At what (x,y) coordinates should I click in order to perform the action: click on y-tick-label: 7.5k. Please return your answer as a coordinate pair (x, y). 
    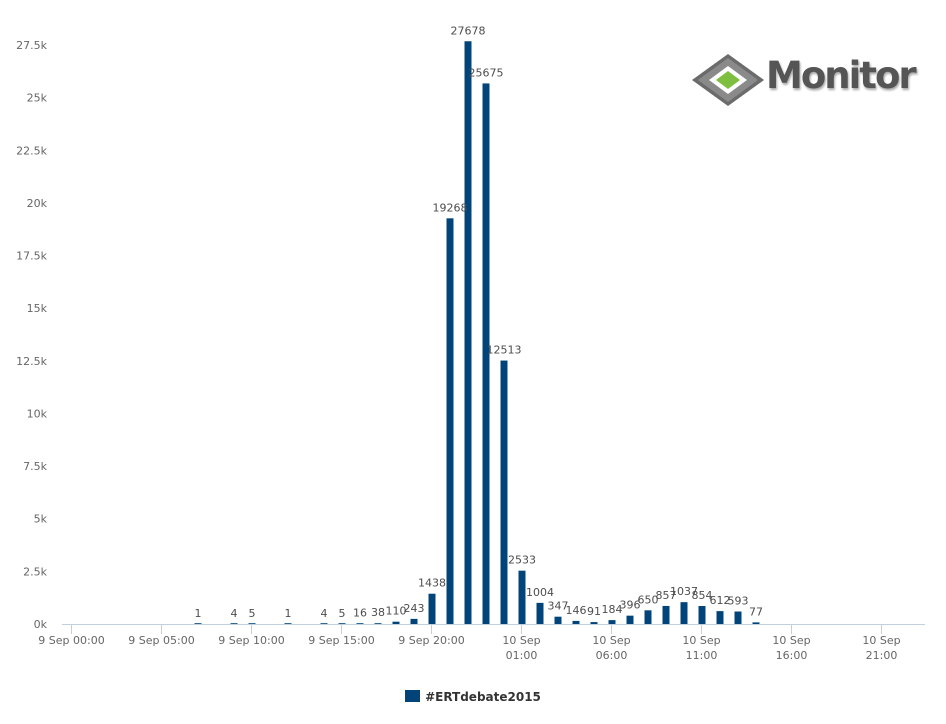
    Looking at the image, I should click on (35, 466).